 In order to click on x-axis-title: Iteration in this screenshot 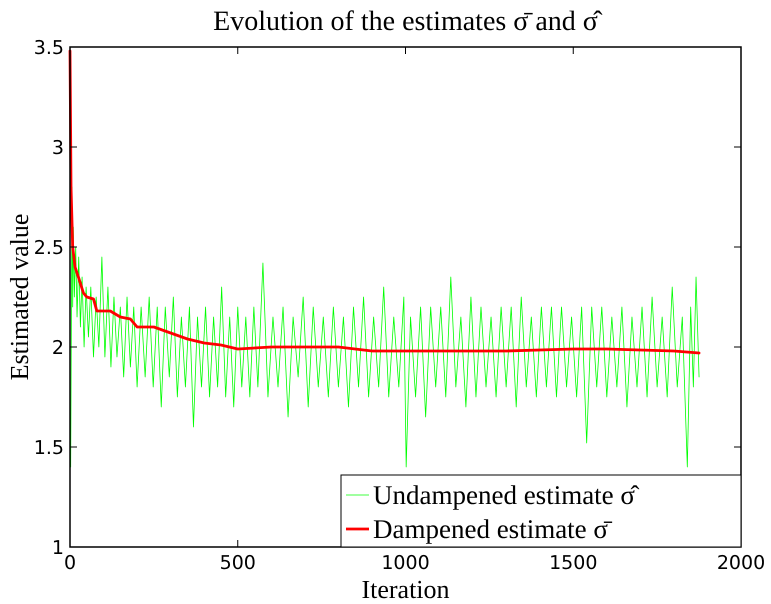, I will do `click(405, 589)`.